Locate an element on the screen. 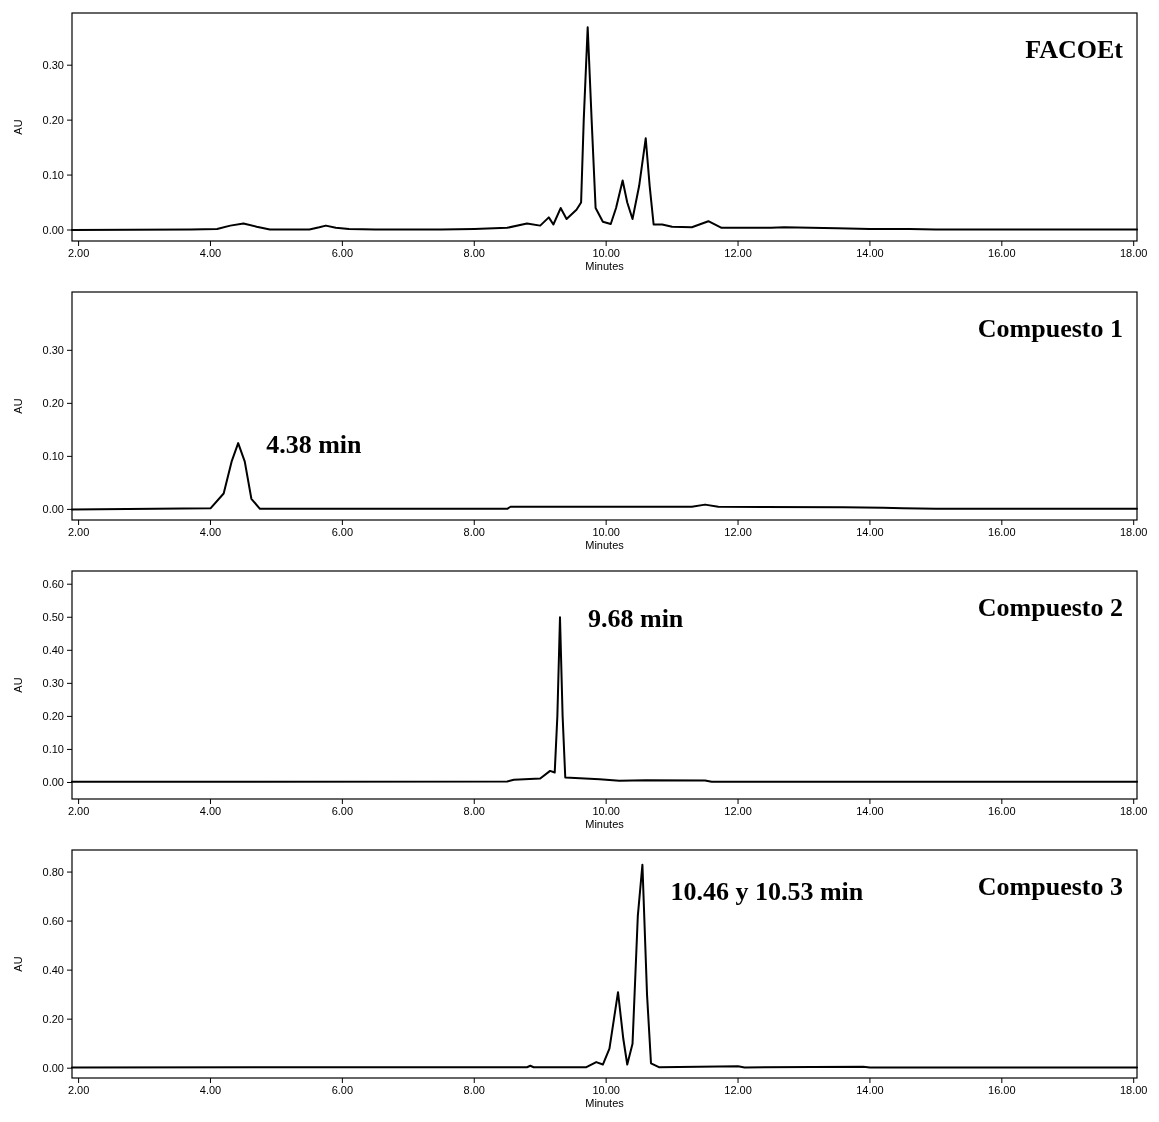  text: Compuesto 2 is located at coordinates (1050, 607).